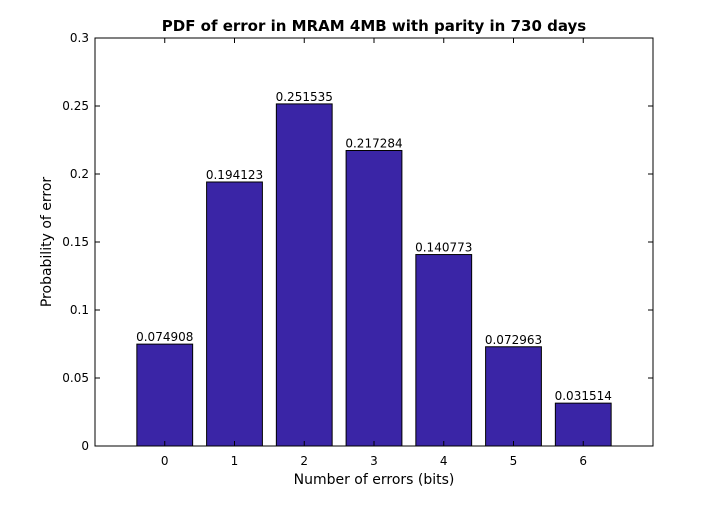 The height and width of the screenshot is (506, 723). What do you see at coordinates (79, 174) in the screenshot?
I see `y-tick-label: 0.2` at bounding box center [79, 174].